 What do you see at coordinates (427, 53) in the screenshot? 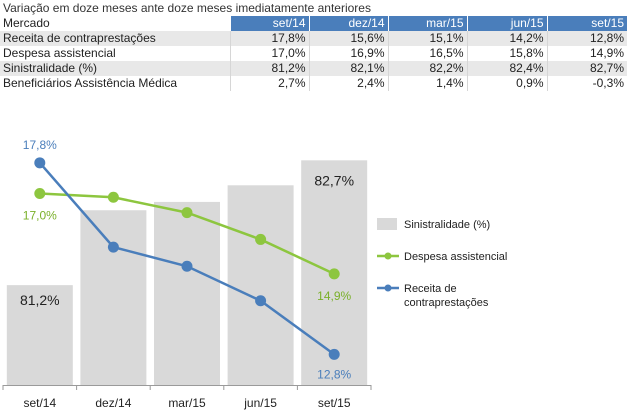
I see `table-cell: 16,5%` at bounding box center [427, 53].